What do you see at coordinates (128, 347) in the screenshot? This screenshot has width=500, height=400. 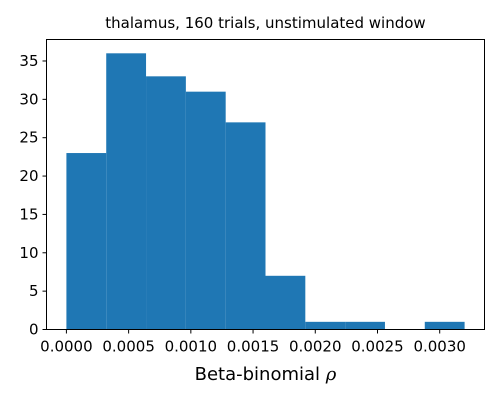 I see `x-tick-label: 0.0005` at bounding box center [128, 347].